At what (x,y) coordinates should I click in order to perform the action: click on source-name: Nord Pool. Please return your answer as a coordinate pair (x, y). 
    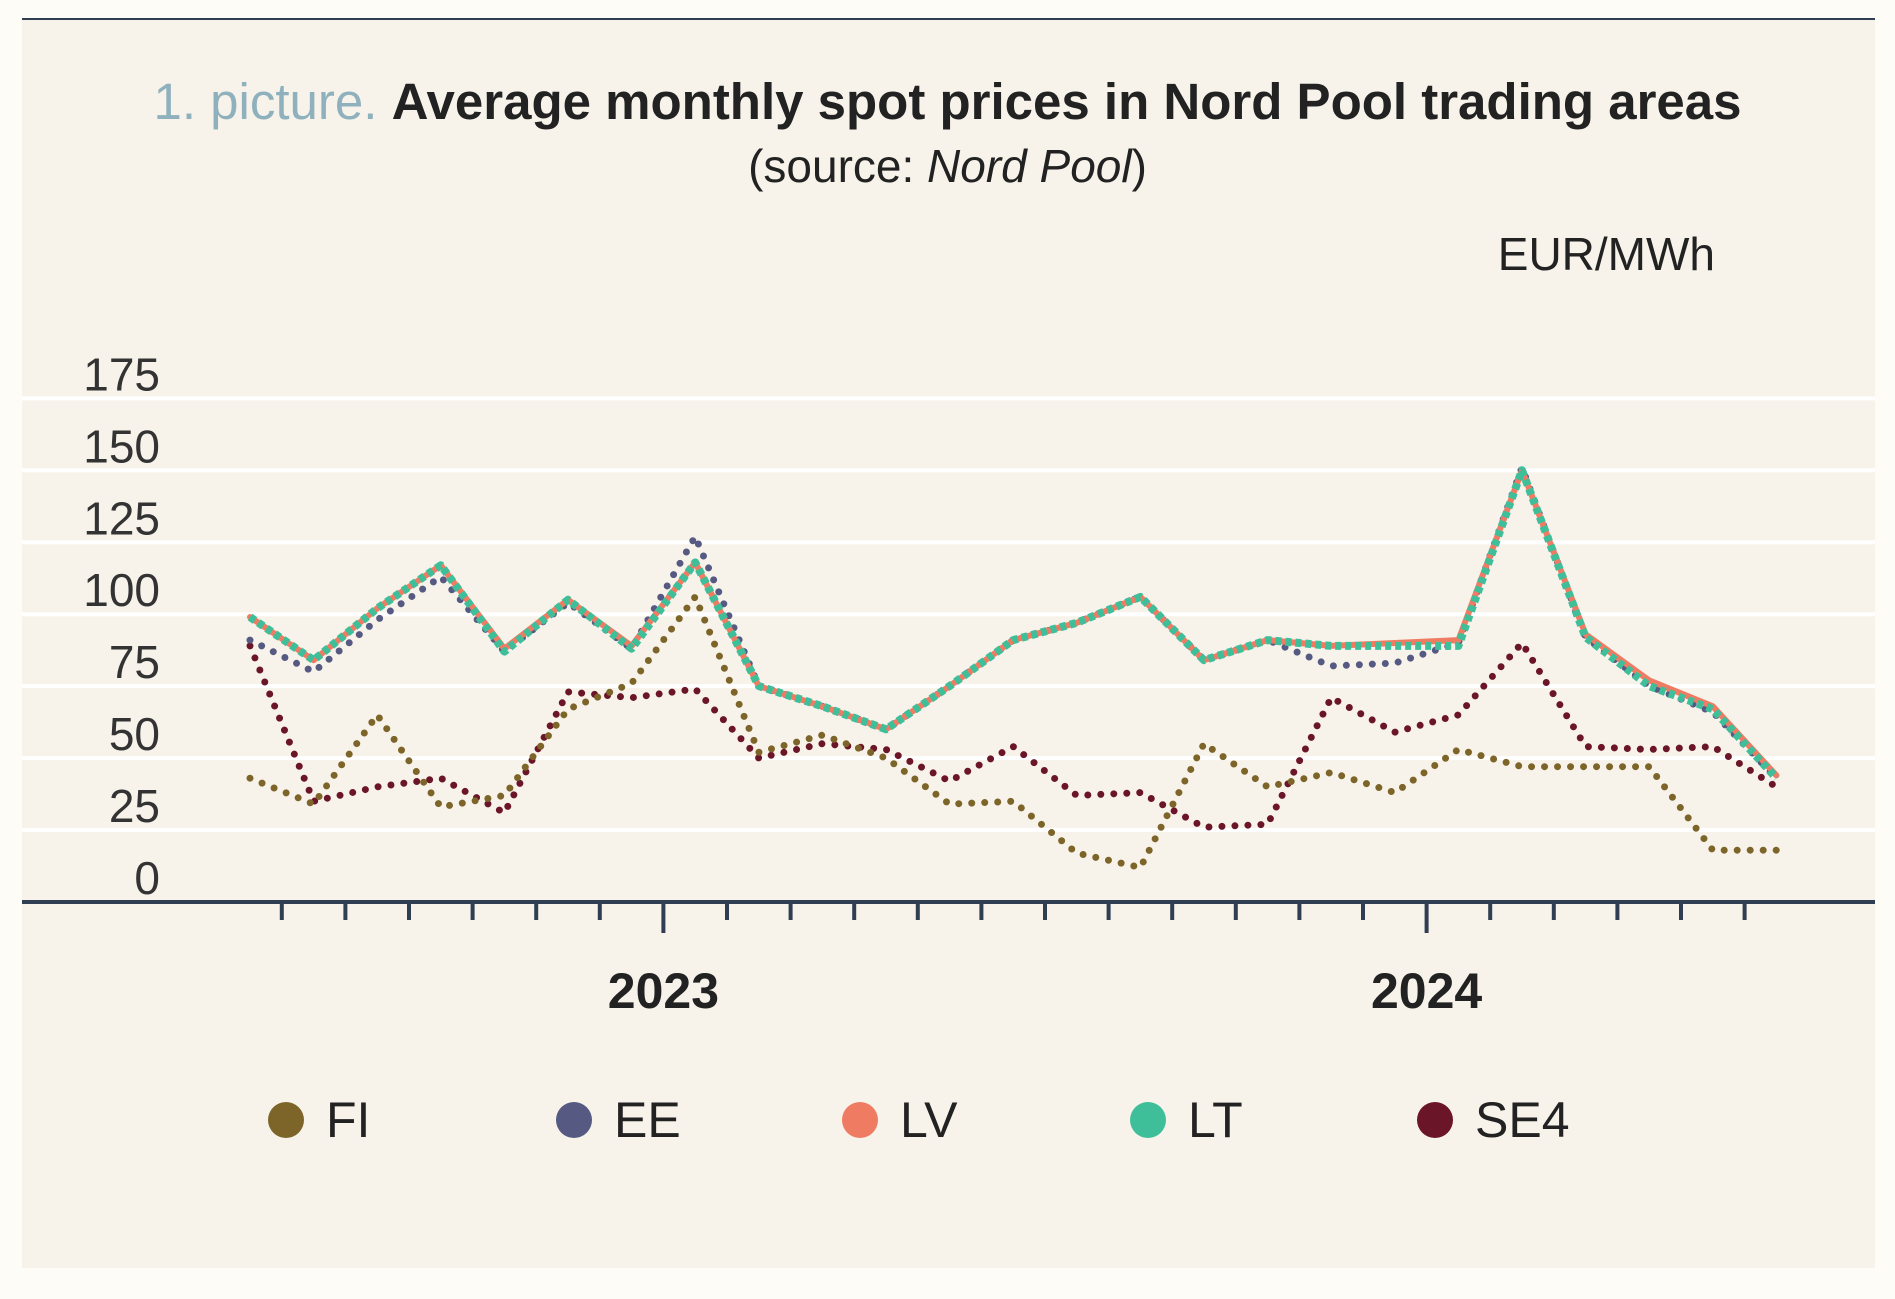
    Looking at the image, I should click on (1029, 166).